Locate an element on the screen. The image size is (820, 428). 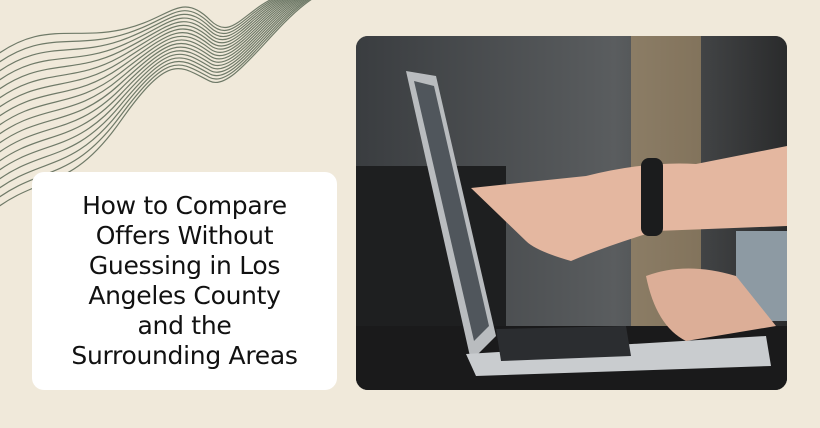
title-line: Surrounding Areas is located at coordinates (184, 355).